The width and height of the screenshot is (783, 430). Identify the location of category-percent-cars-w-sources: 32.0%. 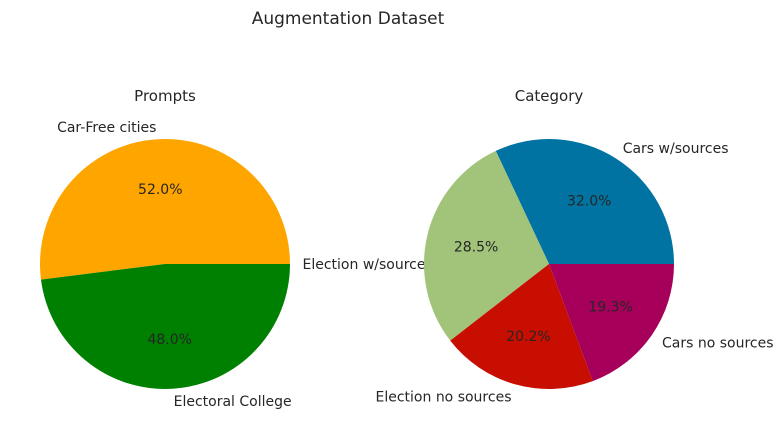
(589, 202).